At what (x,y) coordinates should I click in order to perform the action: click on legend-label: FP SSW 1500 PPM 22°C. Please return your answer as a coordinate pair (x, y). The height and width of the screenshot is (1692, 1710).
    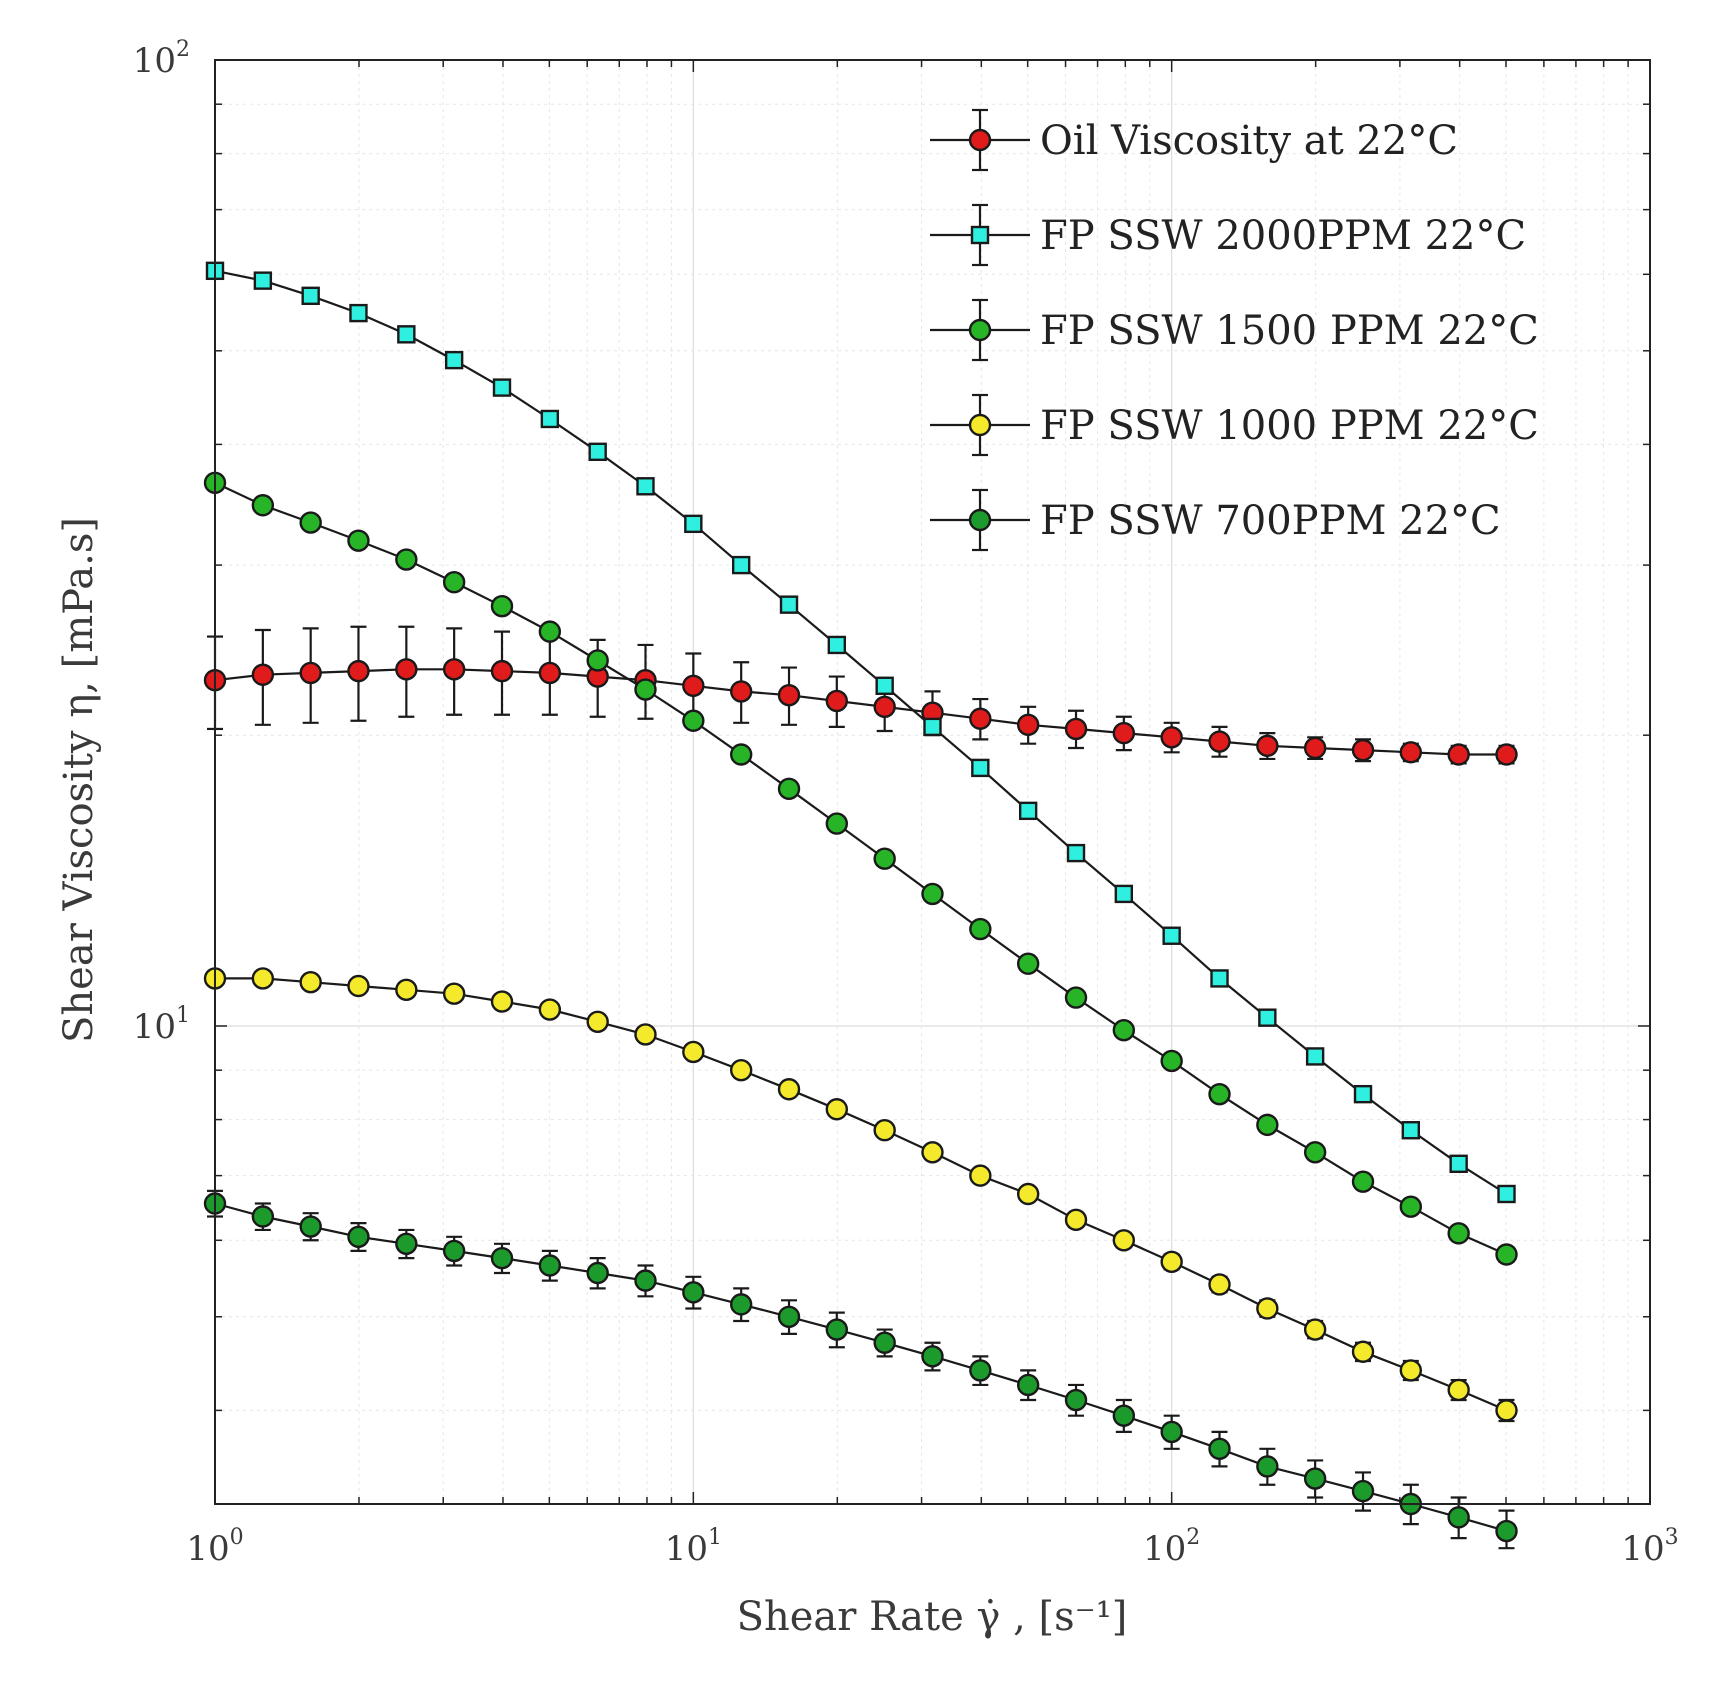
    Looking at the image, I should click on (1289, 331).